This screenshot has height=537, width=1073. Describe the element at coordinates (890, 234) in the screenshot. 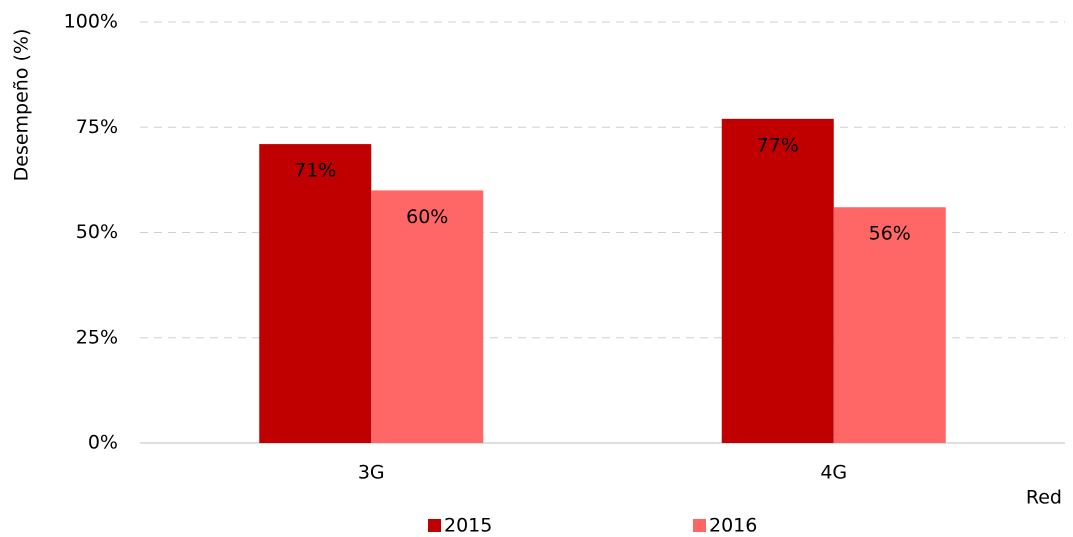

I see `data-label: 56%` at that location.